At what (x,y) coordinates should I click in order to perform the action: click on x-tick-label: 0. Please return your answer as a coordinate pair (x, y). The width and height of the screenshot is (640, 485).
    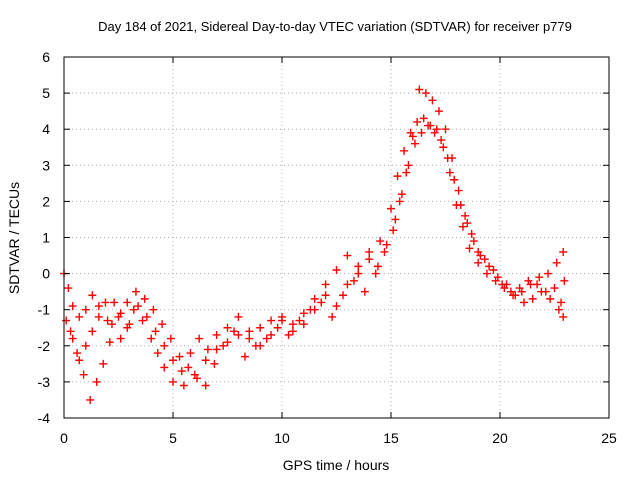
    Looking at the image, I should click on (64, 438).